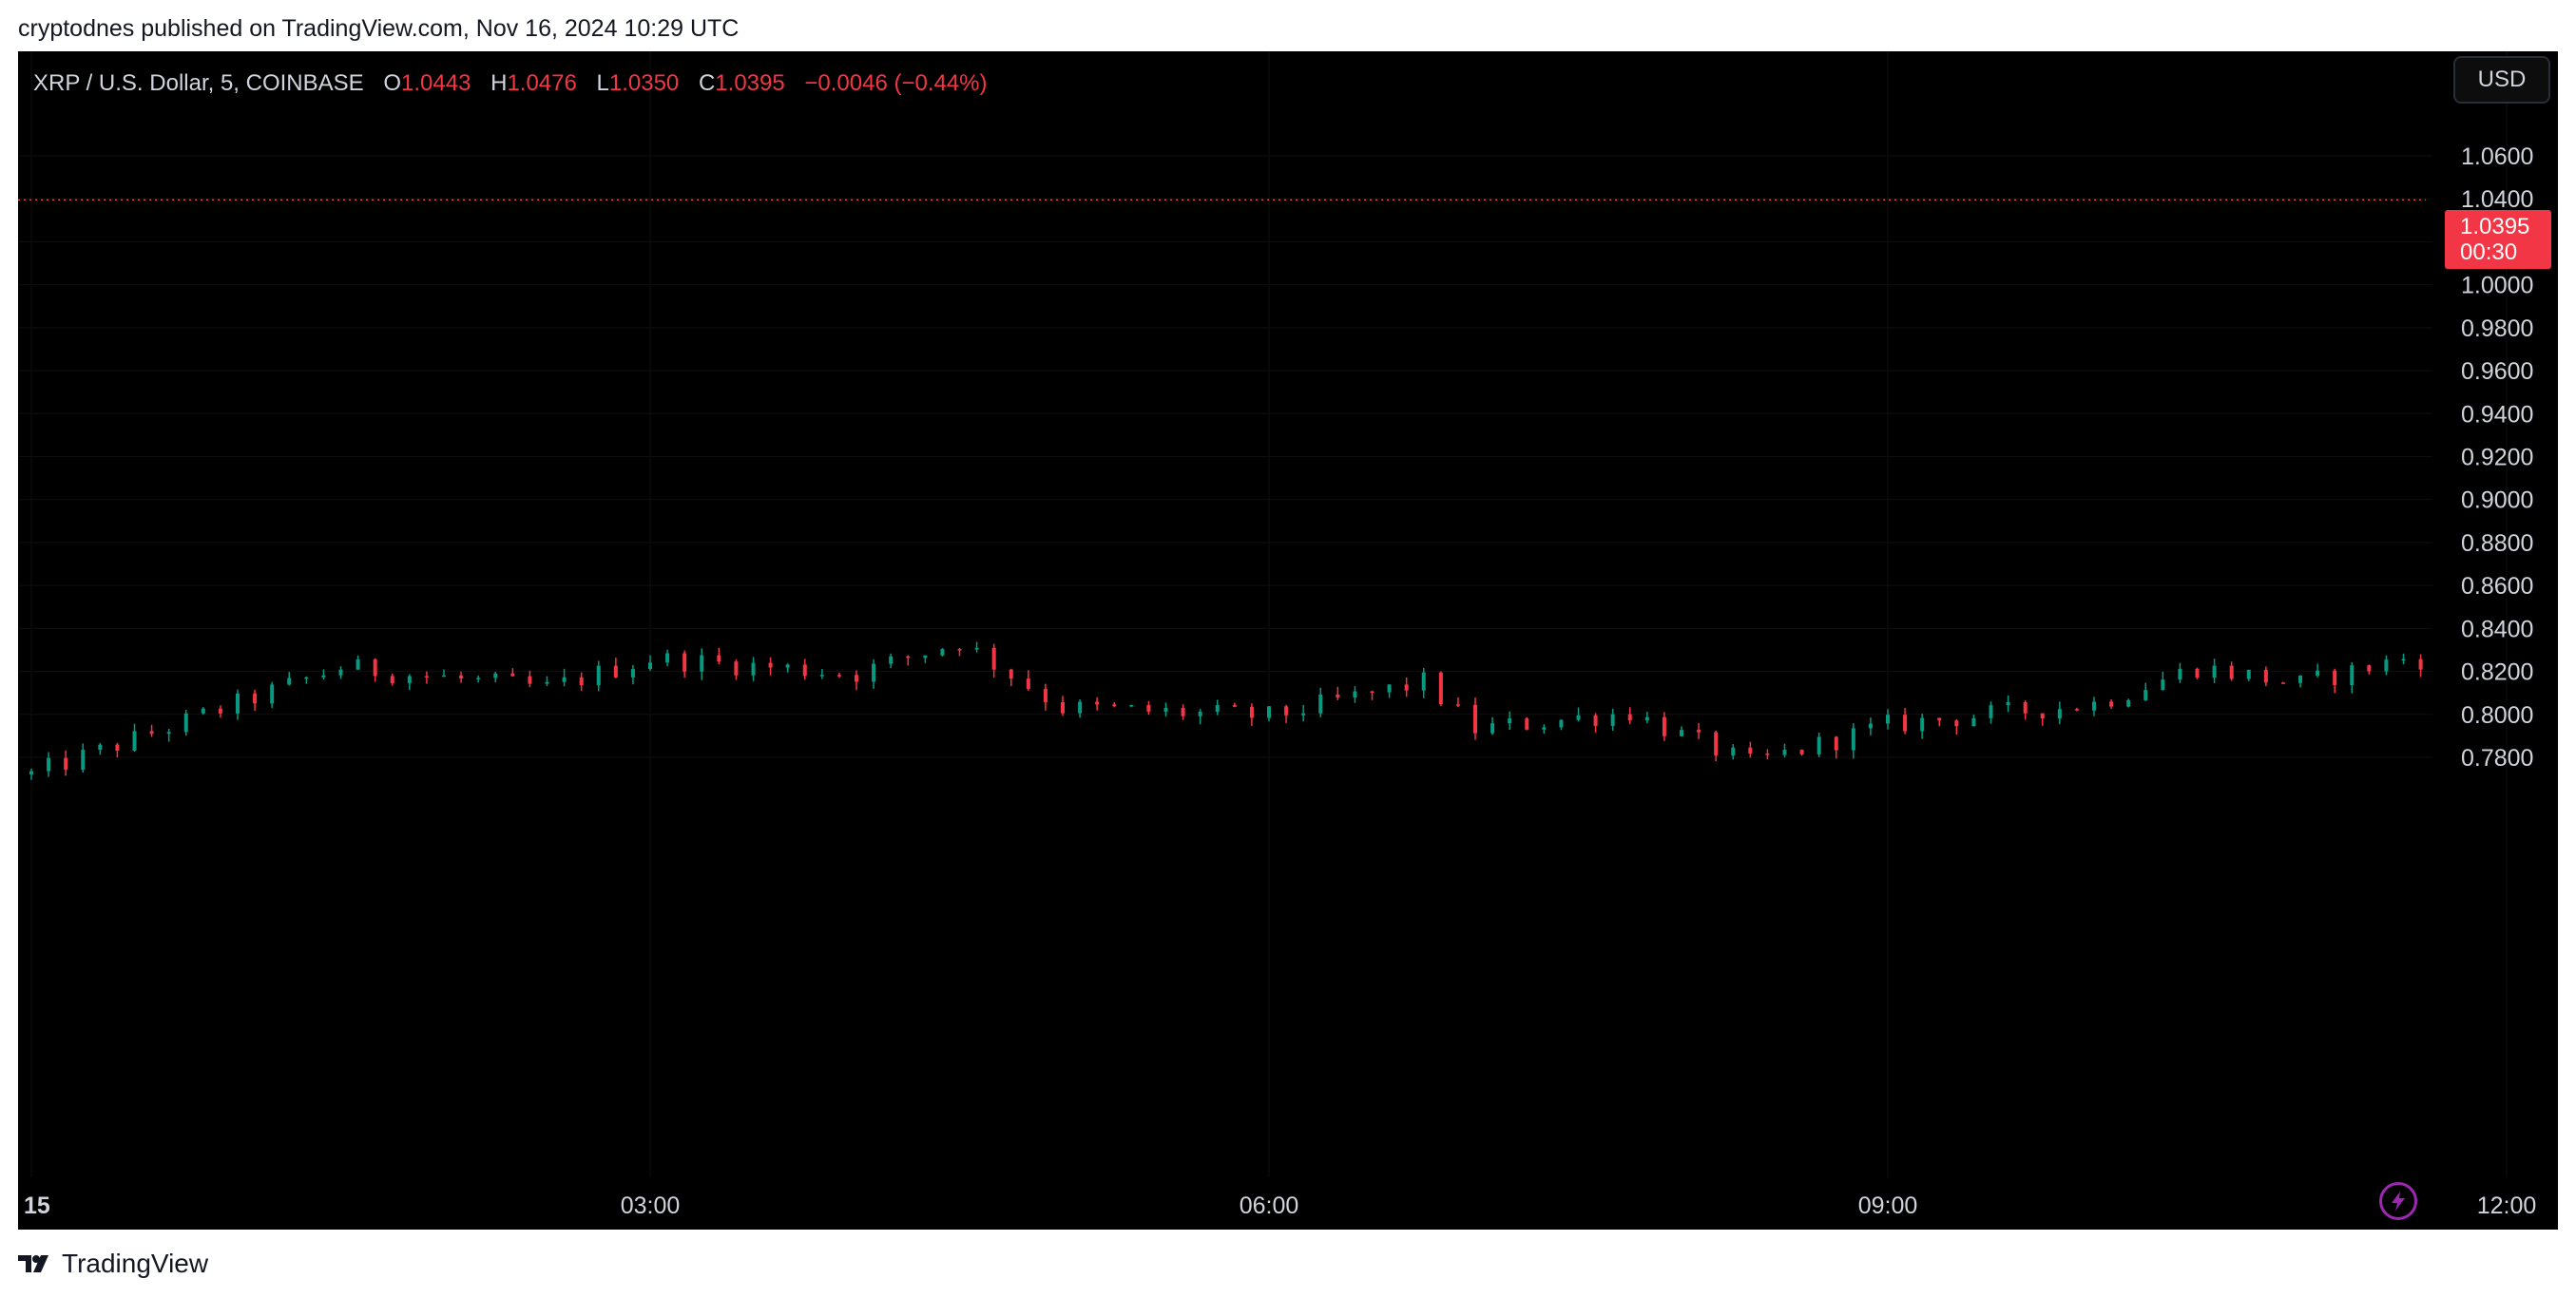 This screenshot has height=1298, width=2576. Describe the element at coordinates (651, 1206) in the screenshot. I see `time-tick-label: 03:00` at that location.